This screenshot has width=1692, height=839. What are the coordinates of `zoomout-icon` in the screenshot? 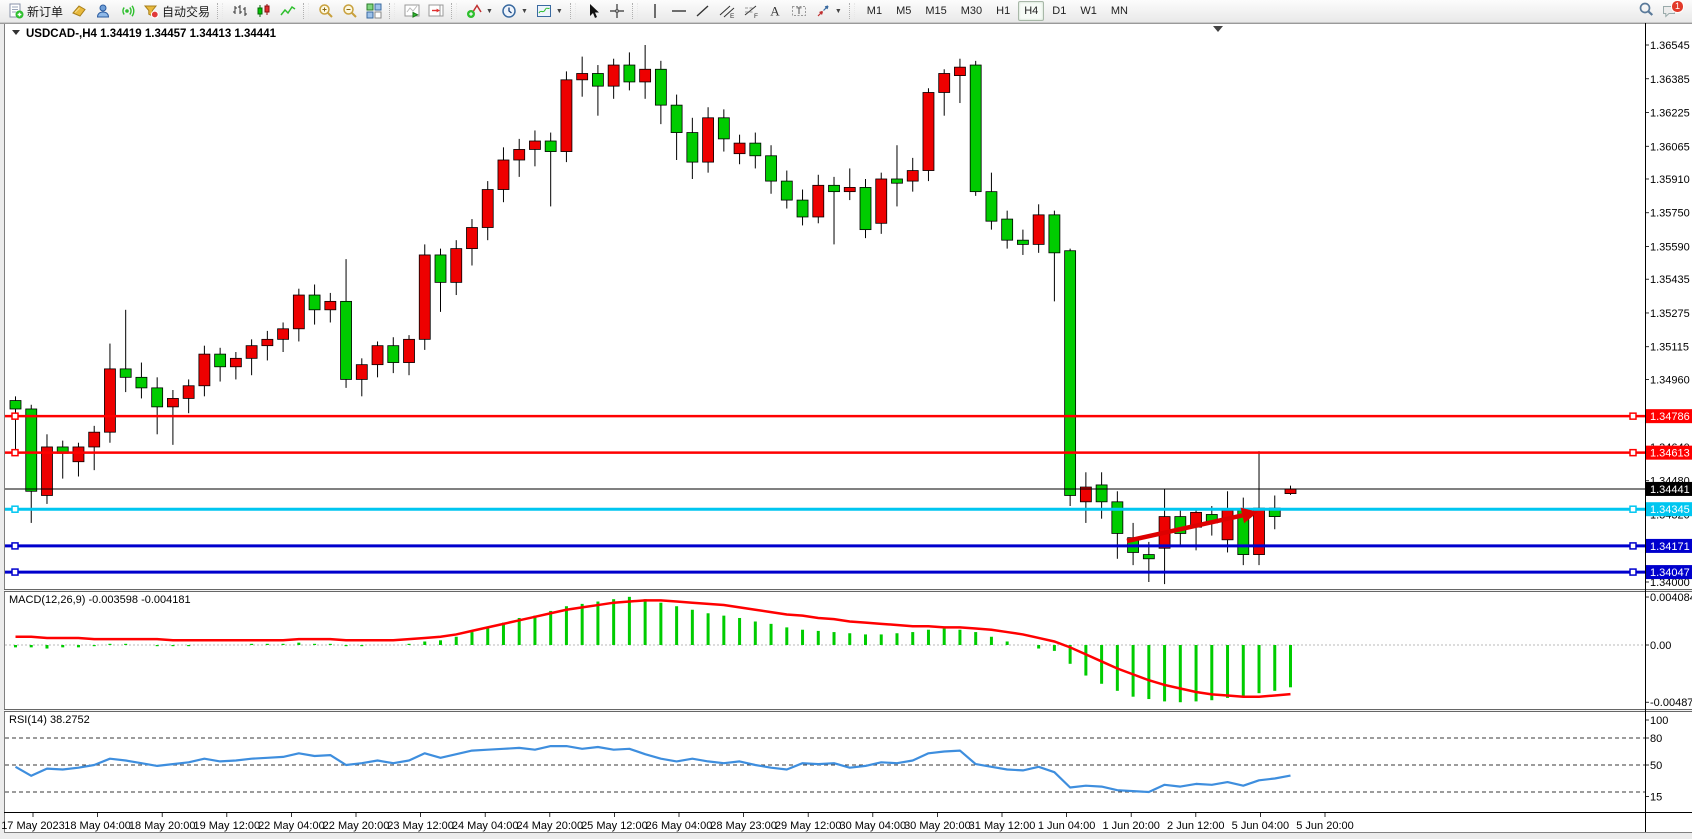 It's located at (350, 11).